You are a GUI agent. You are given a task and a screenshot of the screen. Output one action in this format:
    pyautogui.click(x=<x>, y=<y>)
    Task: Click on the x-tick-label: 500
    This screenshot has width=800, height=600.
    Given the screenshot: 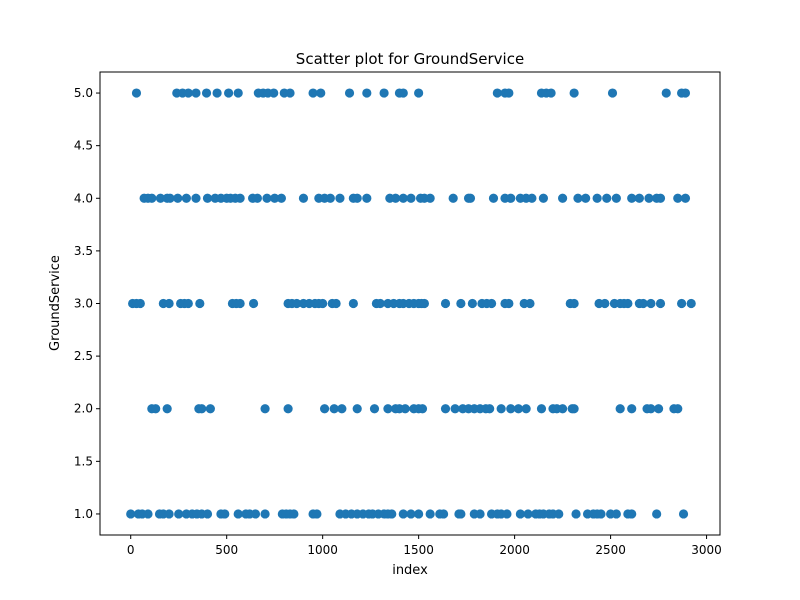 What is the action you would take?
    pyautogui.click(x=226, y=550)
    